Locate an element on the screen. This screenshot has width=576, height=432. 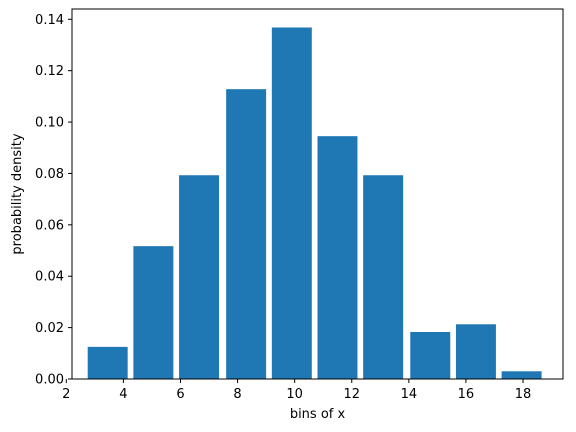
x-axis-ticks: 2 4 6 8 10 12 14 16 18 is located at coordinates (296, 390).